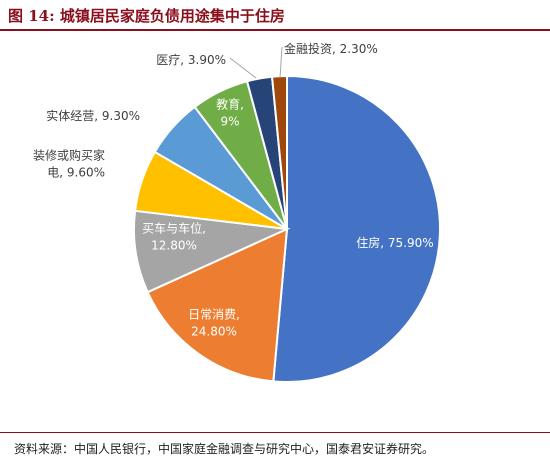  Describe the element at coordinates (275, 30) in the screenshot. I see `title-divider` at that location.